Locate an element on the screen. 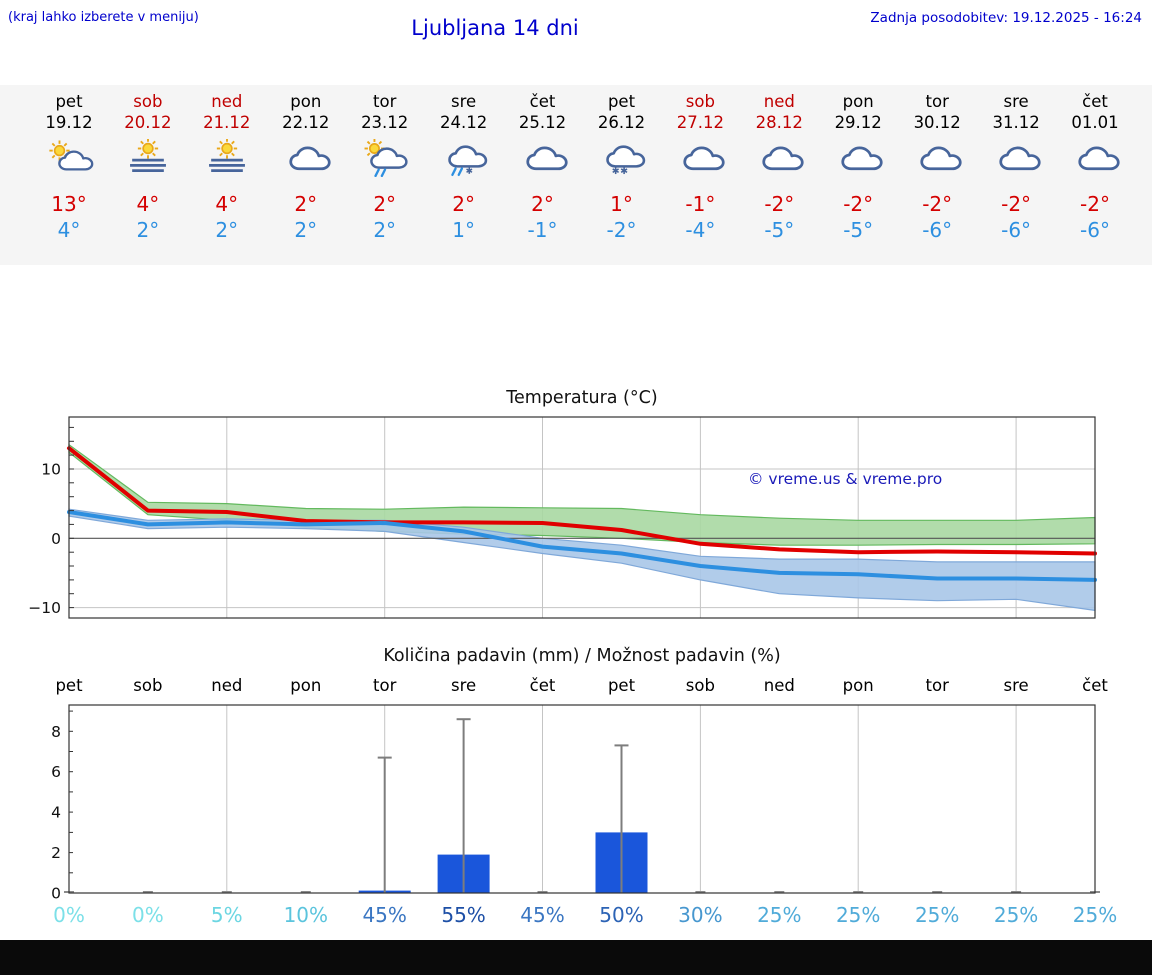 This screenshot has width=1152, height=975. day-column-31.12: sre 31.12 -2° -6° is located at coordinates (1016, 163).